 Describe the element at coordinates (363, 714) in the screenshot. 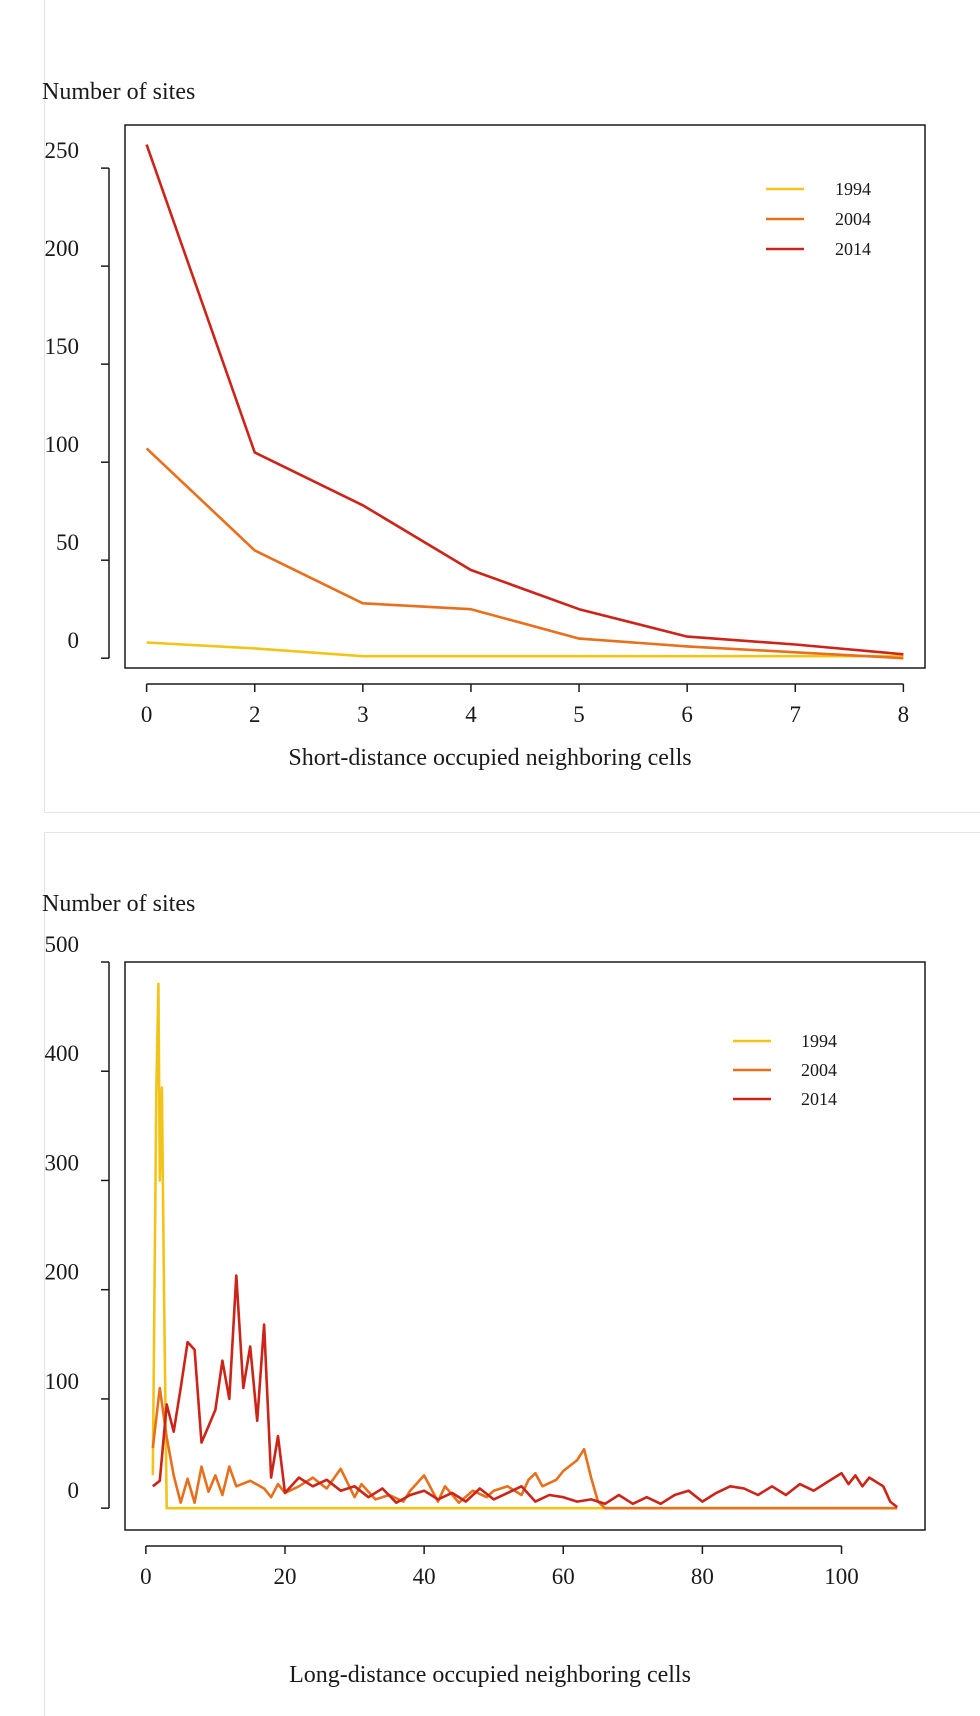

I see `x-tick-label: 3` at that location.